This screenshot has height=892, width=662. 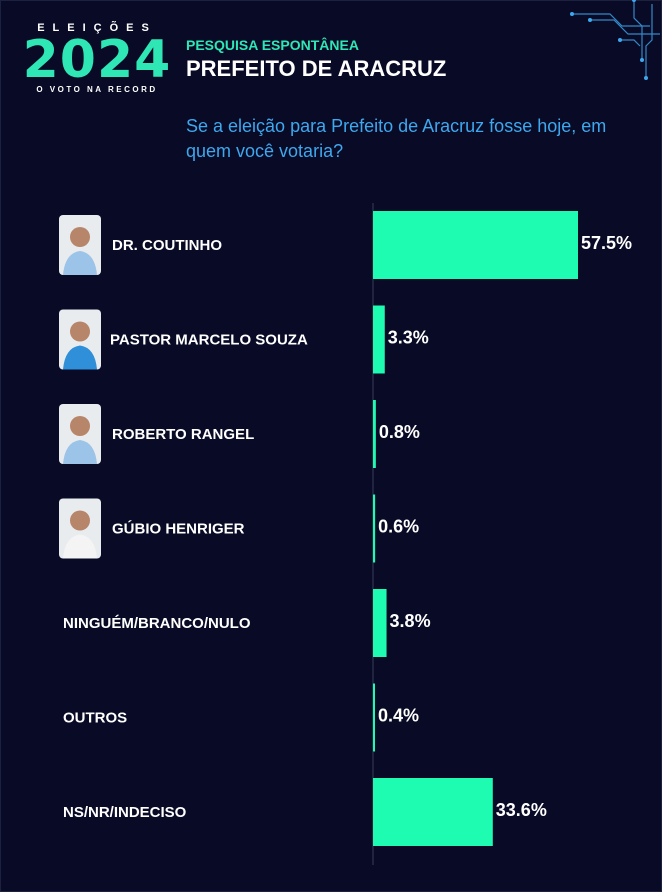 I want to click on logo-top-text: ELEIÇÕES, so click(x=97, y=28).